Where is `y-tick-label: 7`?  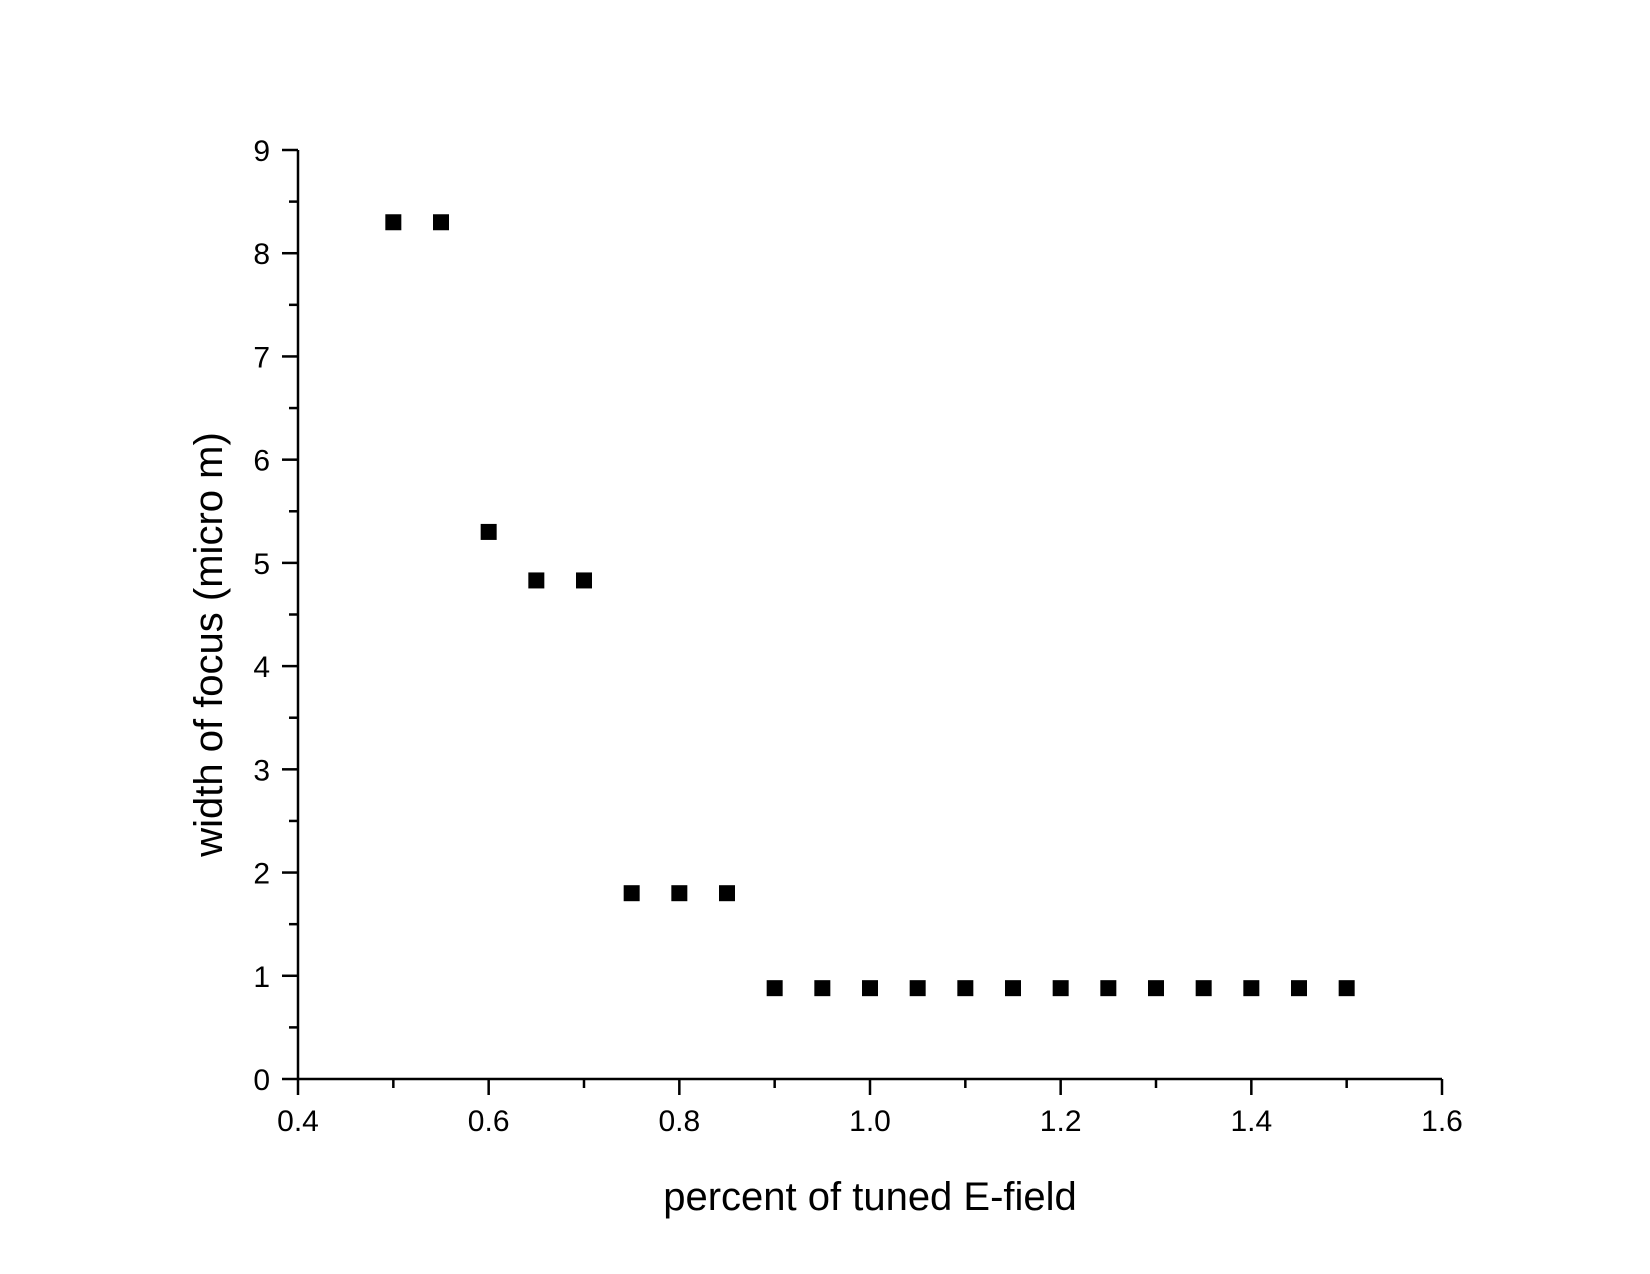
y-tick-label: 7 is located at coordinates (261, 357).